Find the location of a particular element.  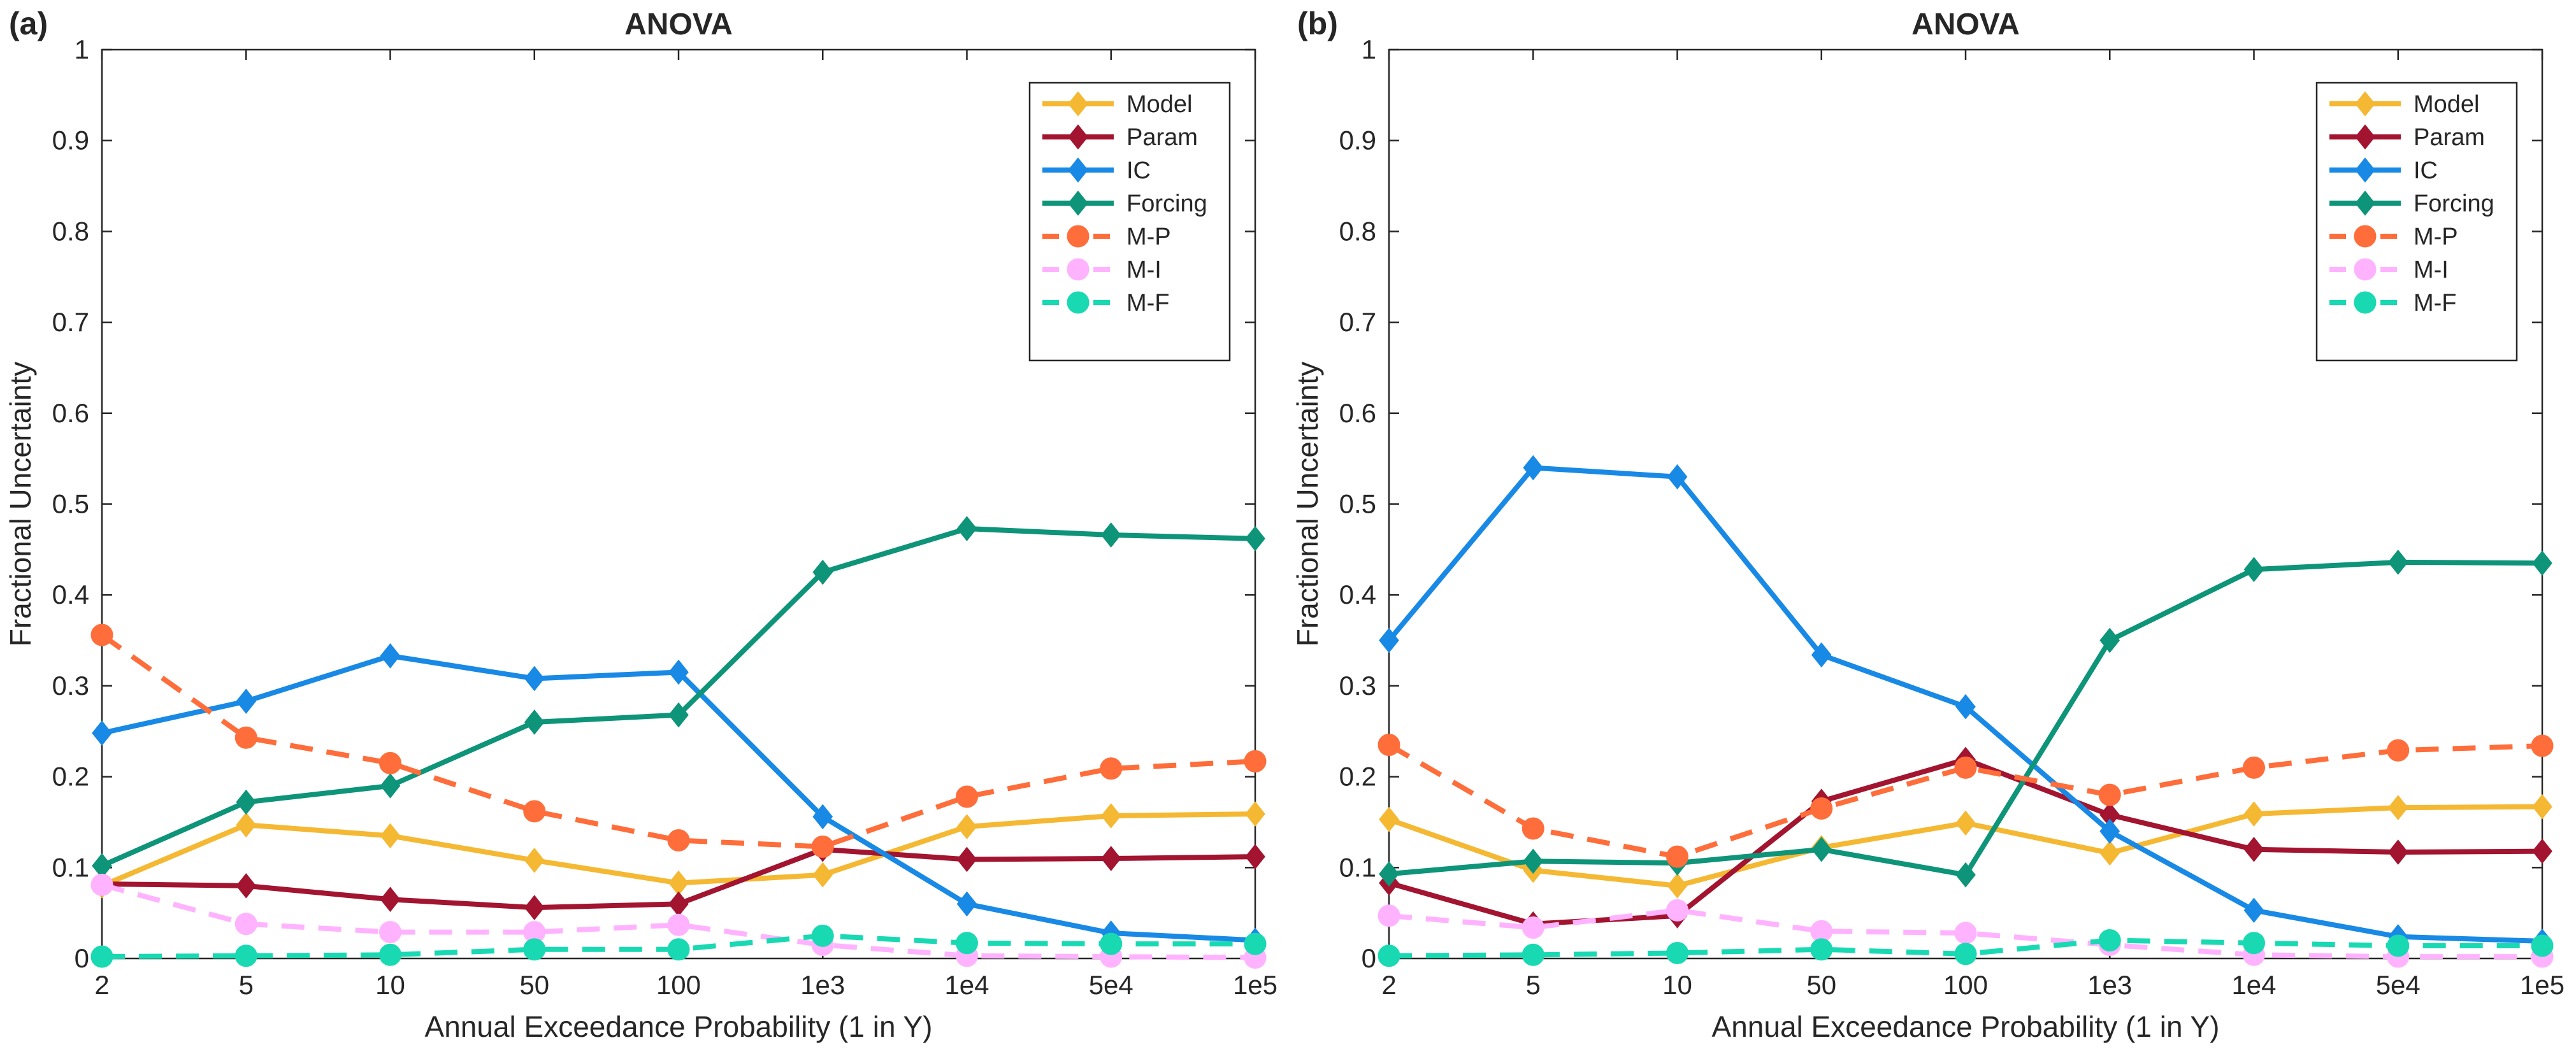

panel-b-xtick-label: 5 is located at coordinates (1534, 985).